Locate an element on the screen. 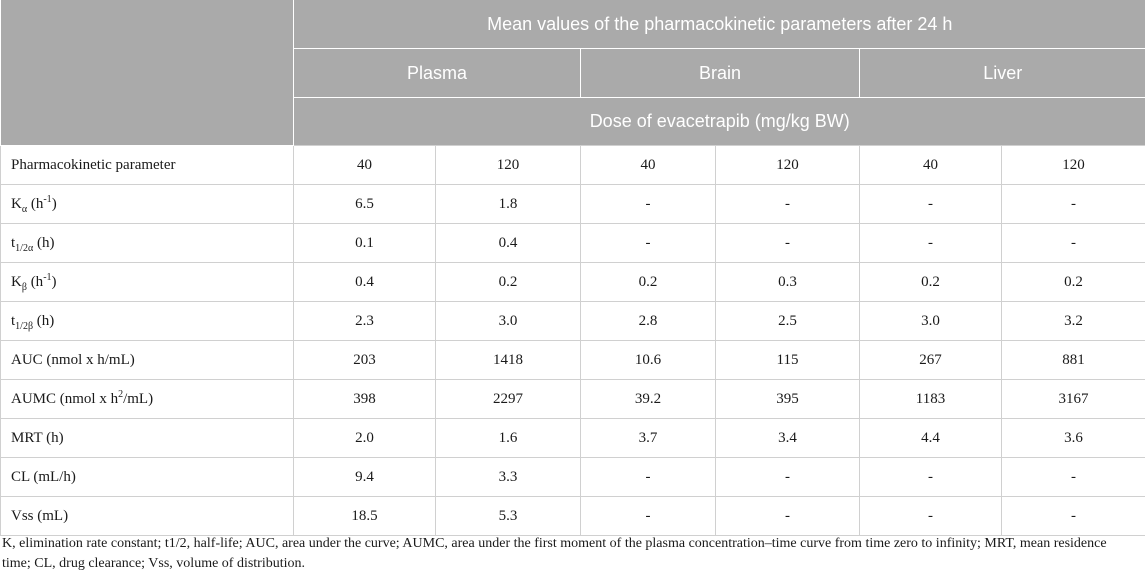  header-blank-cell is located at coordinates (147, 73).